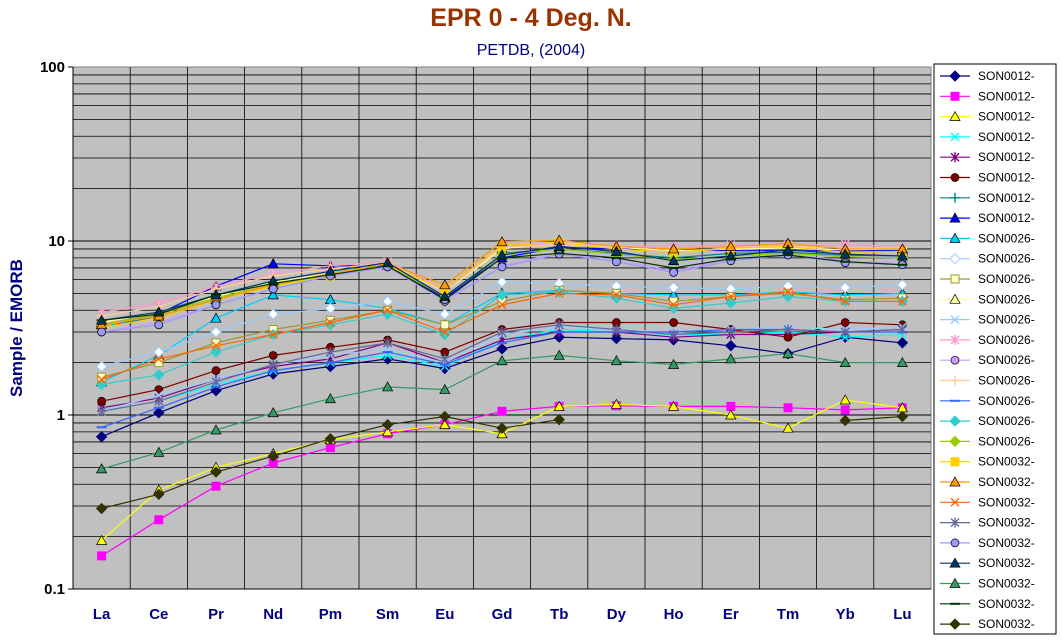 This screenshot has width=1062, height=641. I want to click on x-tick-label: Pm, so click(330, 614).